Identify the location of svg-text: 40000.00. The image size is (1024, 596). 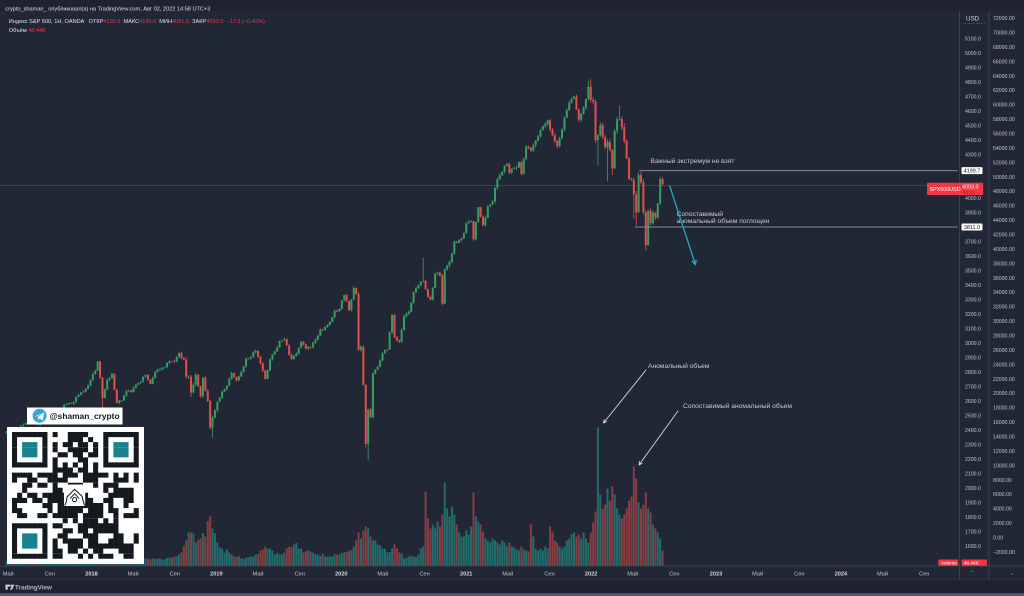
(1004, 250).